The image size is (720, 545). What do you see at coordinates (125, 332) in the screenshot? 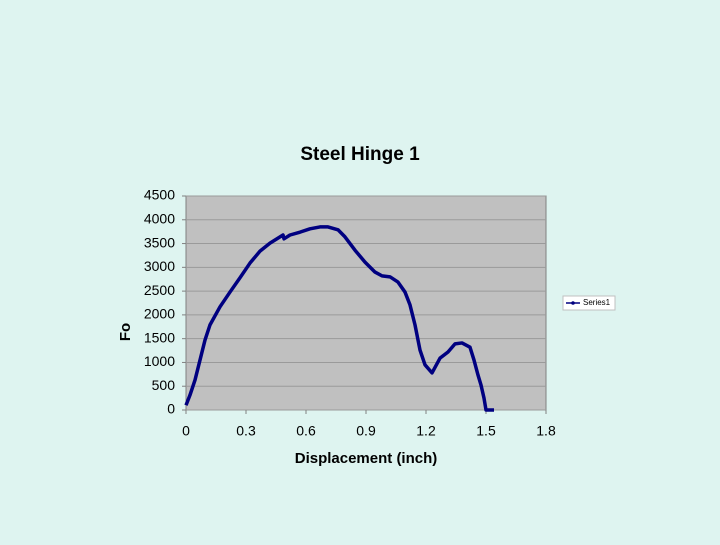
I see `y-axis-label: Fo` at bounding box center [125, 332].